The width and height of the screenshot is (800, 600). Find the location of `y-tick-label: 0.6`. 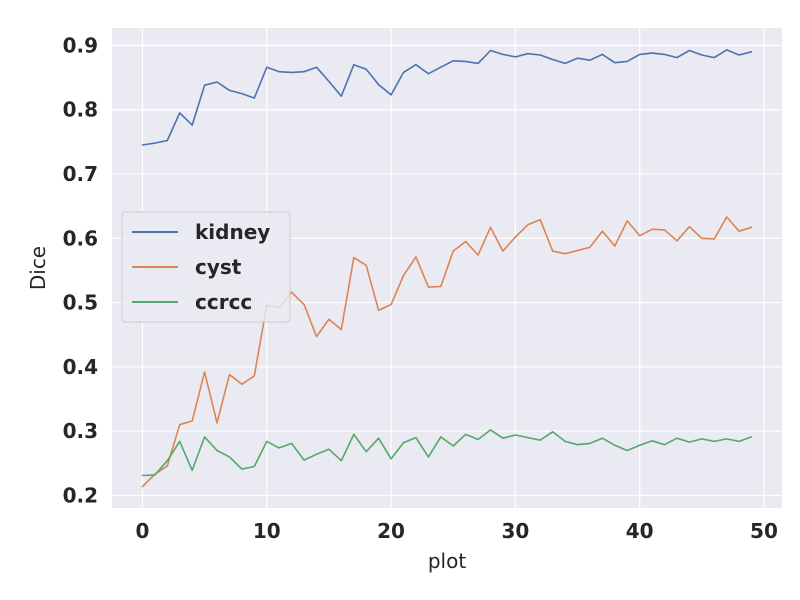

y-tick-label: 0.6 is located at coordinates (80, 238).